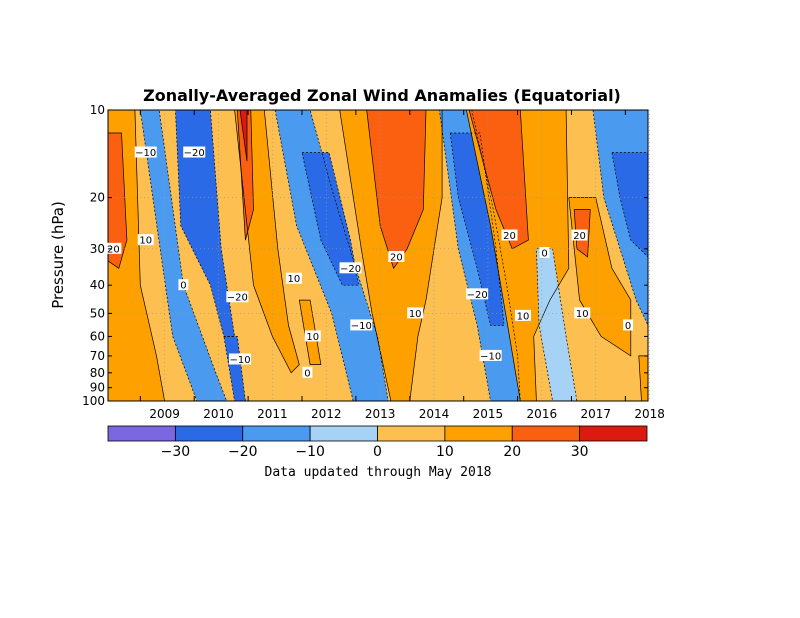 The image size is (800, 618). Describe the element at coordinates (164, 414) in the screenshot. I see `x-tick-label: 2009` at that location.